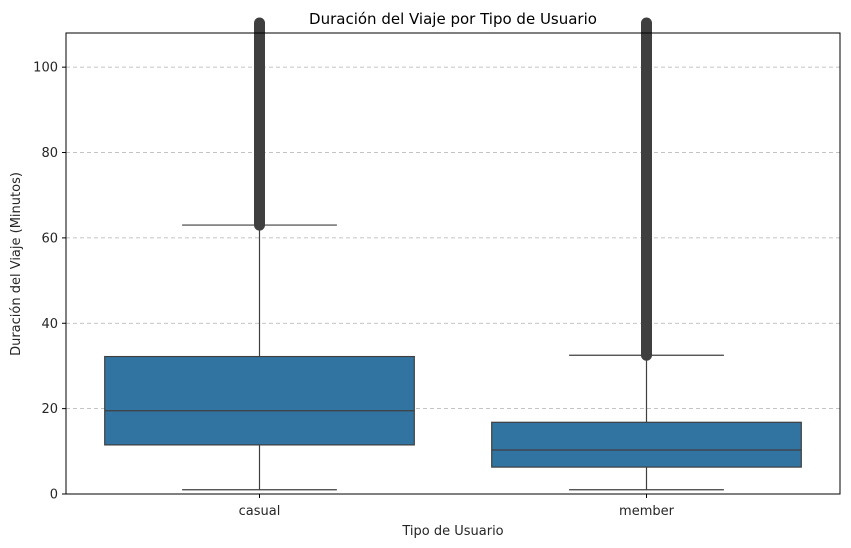 The height and width of the screenshot is (548, 851). Describe the element at coordinates (49, 238) in the screenshot. I see `y-tick-label: 60` at that location.